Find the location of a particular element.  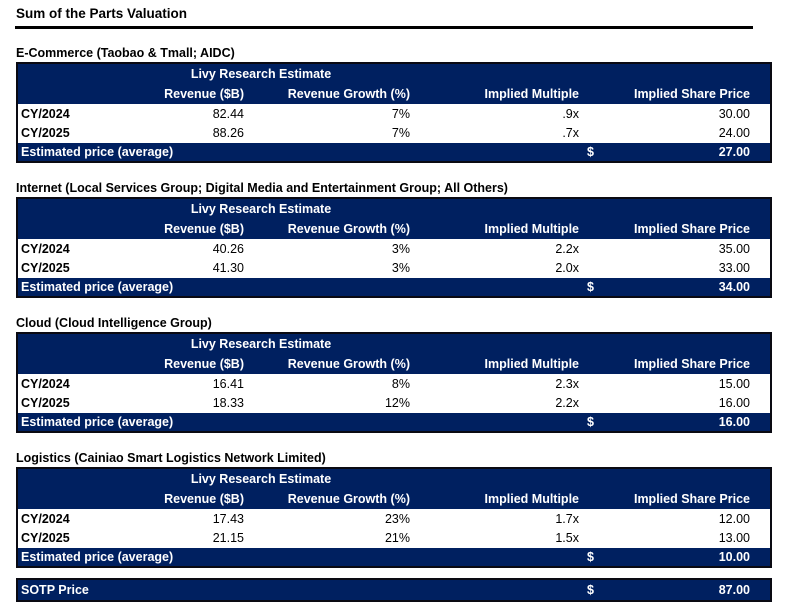

share-price-cell: 30.00 is located at coordinates (734, 113).